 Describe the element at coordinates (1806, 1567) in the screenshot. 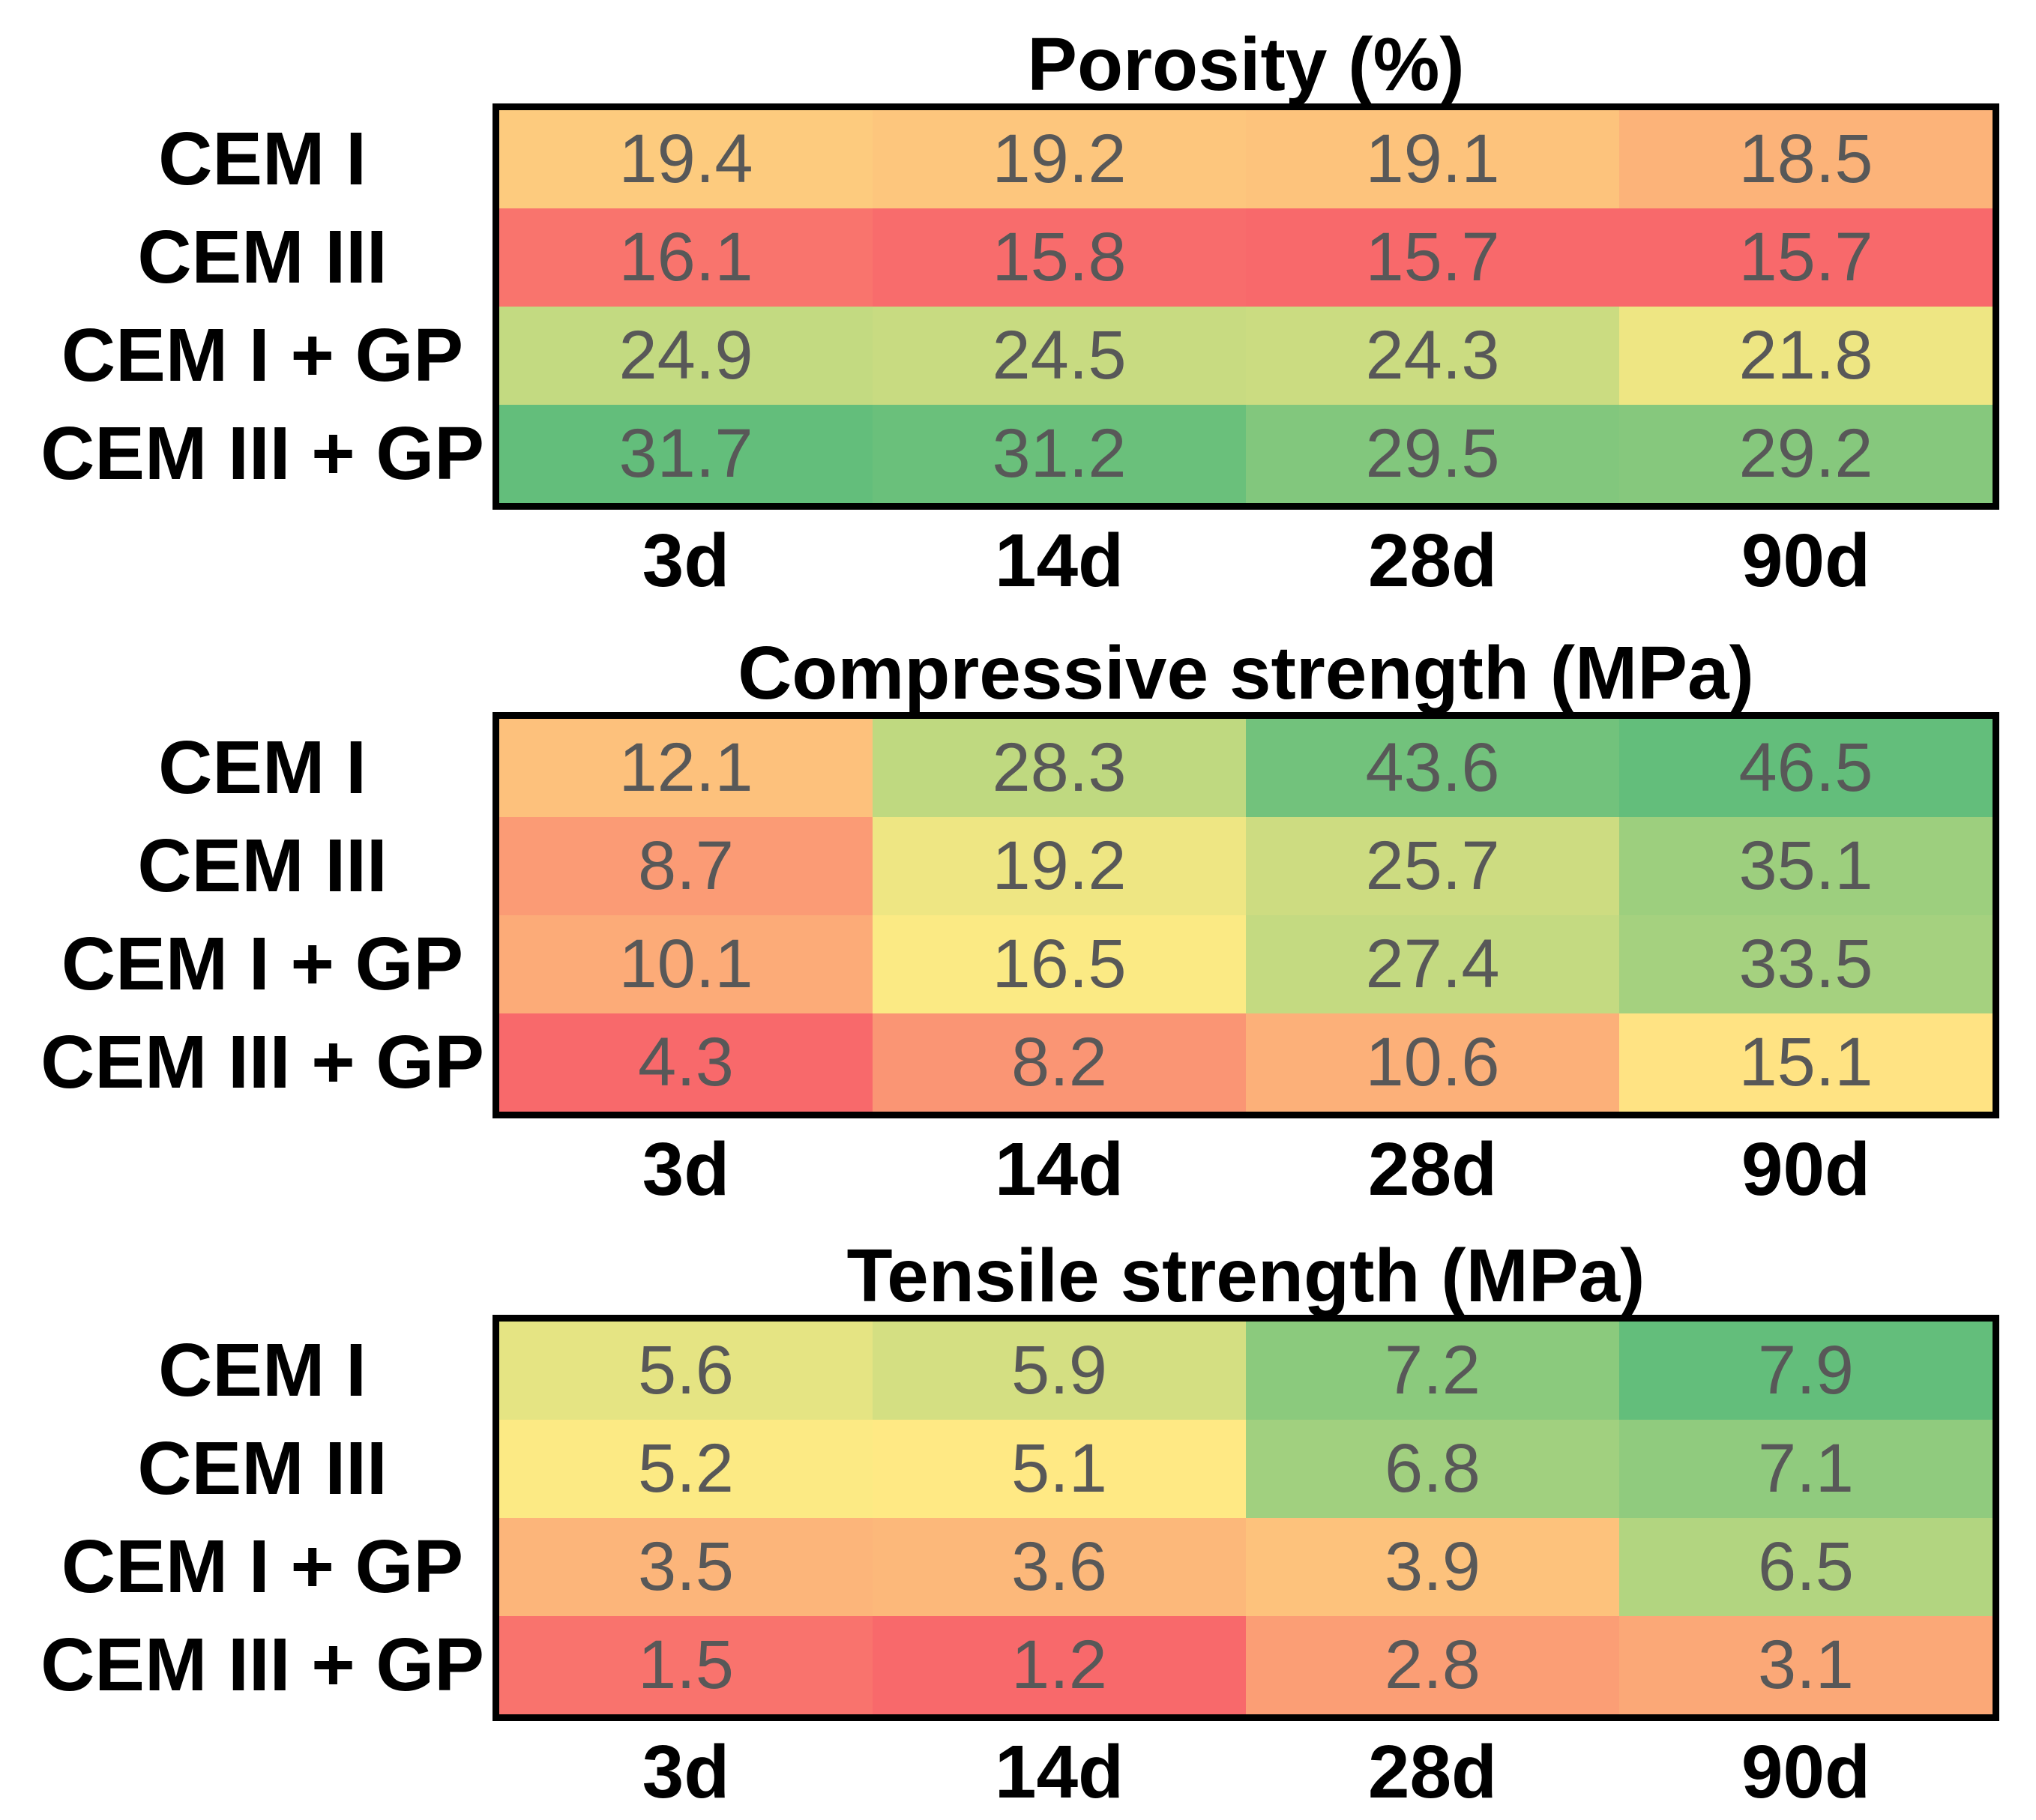

I see `heatmap-cell: 6.5` at that location.